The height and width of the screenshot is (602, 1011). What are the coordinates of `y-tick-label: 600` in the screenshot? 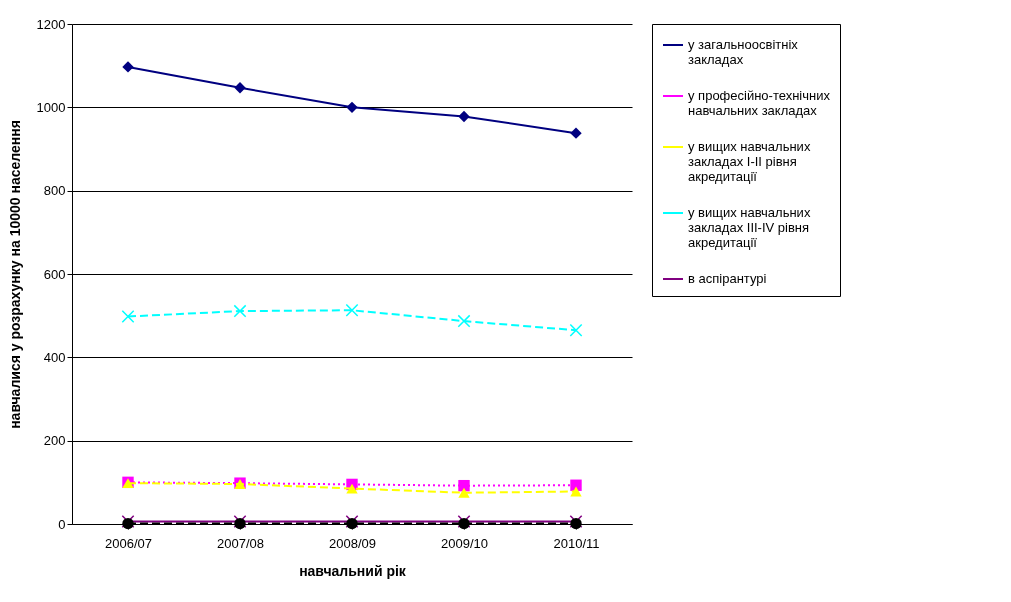 It's located at (54, 274).